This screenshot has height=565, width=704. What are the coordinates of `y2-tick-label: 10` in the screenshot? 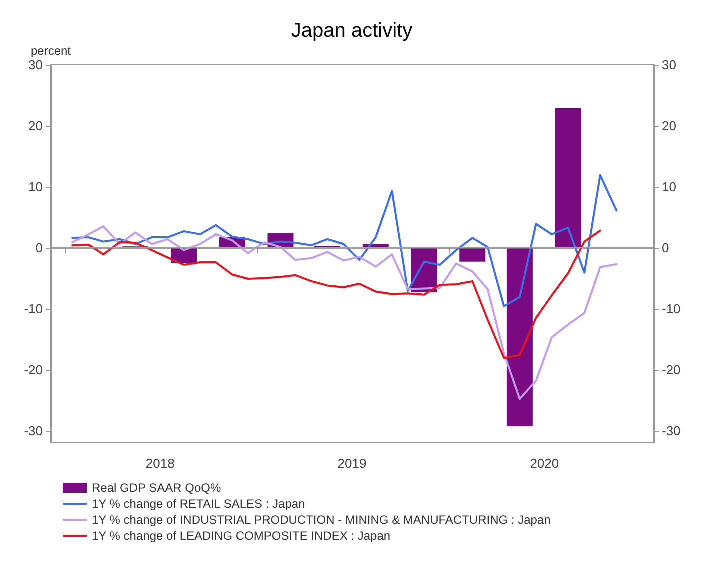 It's located at (669, 186).